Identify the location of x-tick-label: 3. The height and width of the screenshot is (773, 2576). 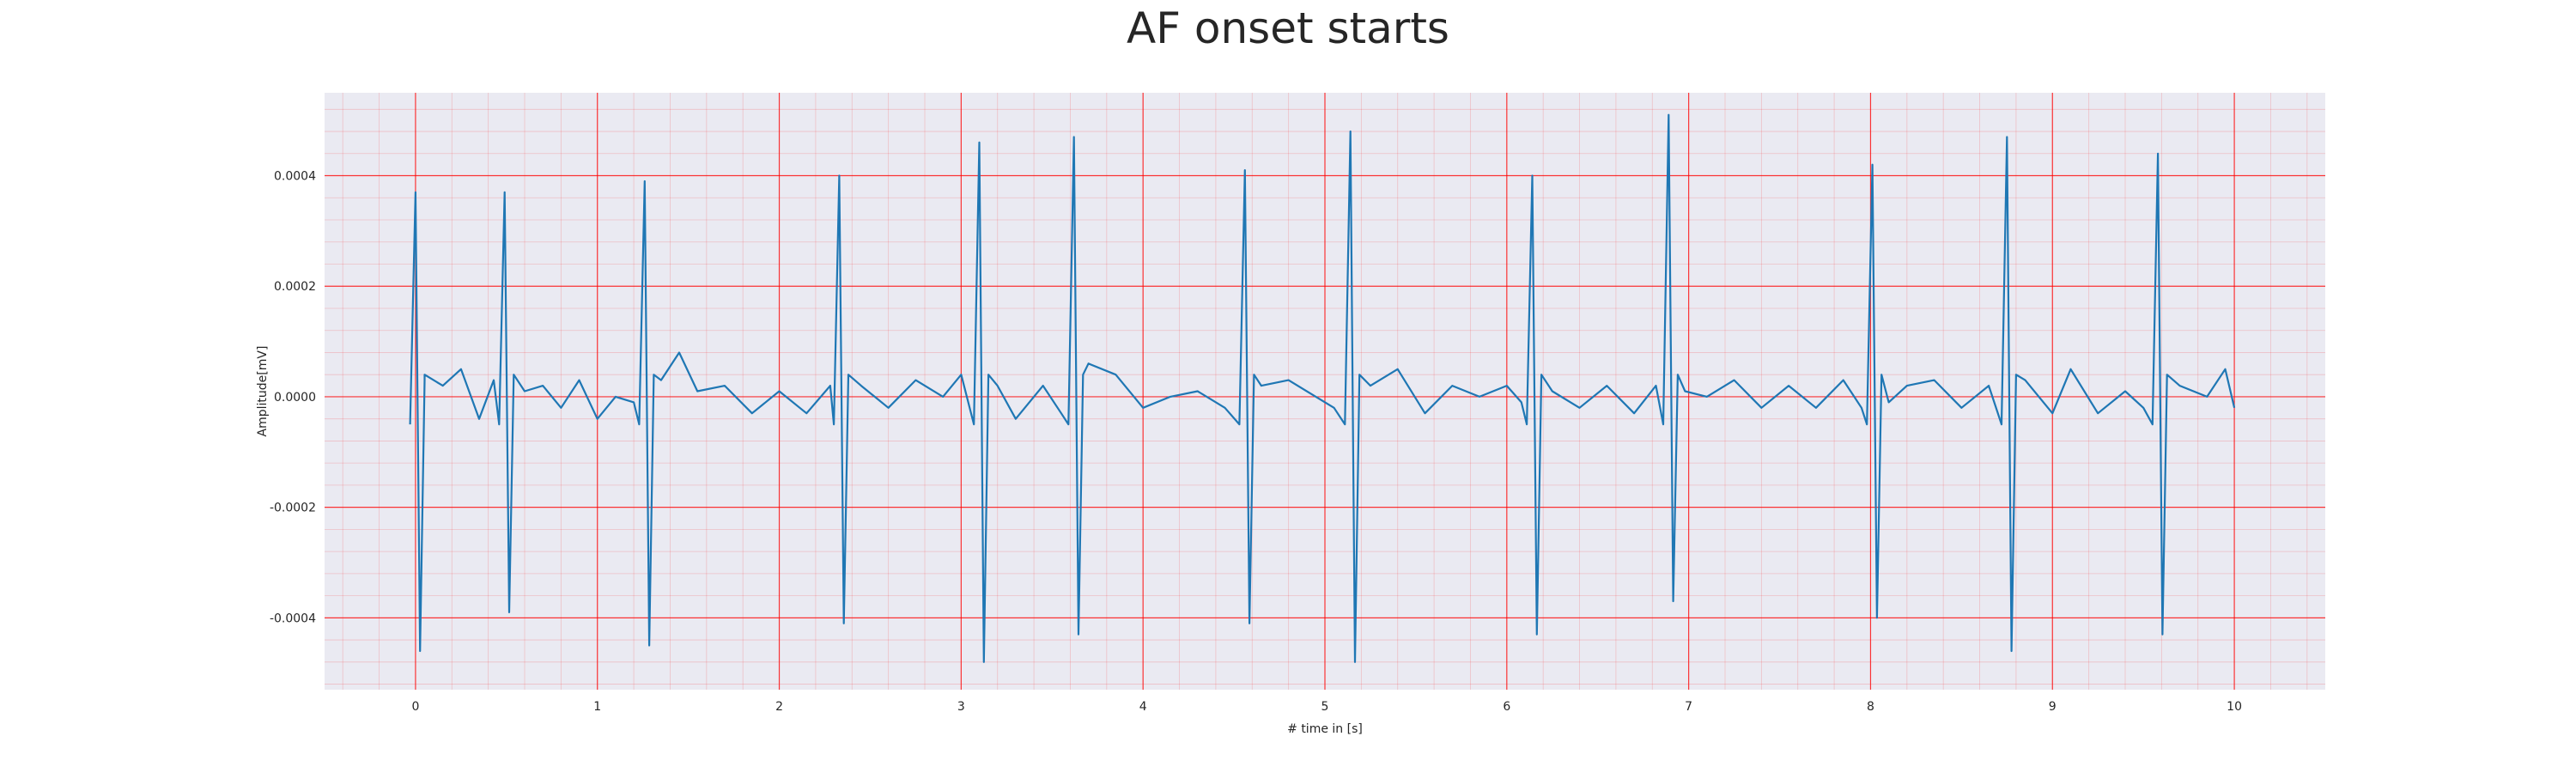
(961, 707).